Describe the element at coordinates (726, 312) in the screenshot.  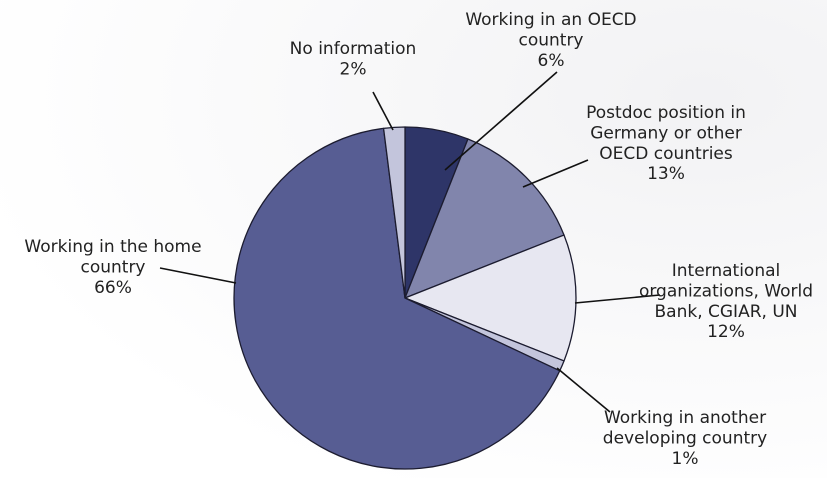
I see `slice-label-line: Bank, CGIAR, UN` at that location.